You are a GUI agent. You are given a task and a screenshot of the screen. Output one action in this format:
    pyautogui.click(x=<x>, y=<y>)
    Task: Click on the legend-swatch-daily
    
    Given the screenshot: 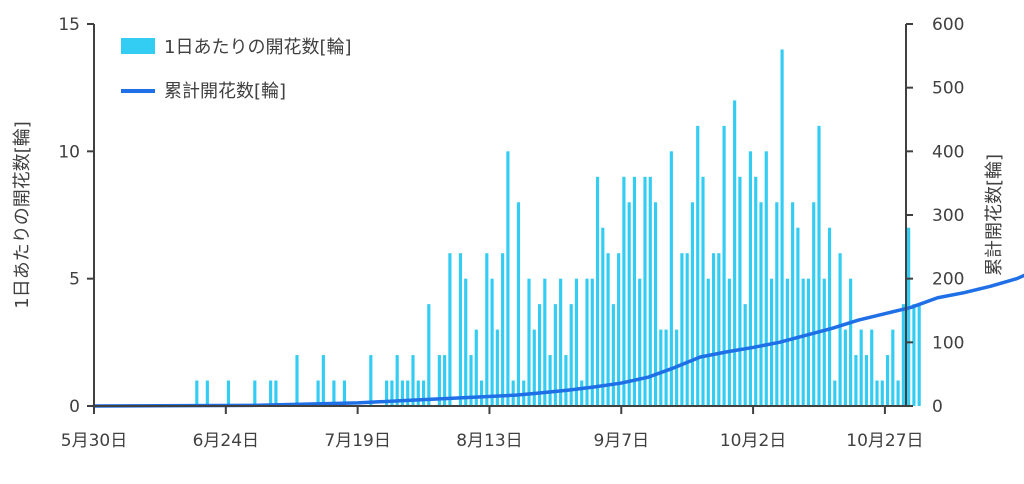 What is the action you would take?
    pyautogui.click(x=138, y=46)
    